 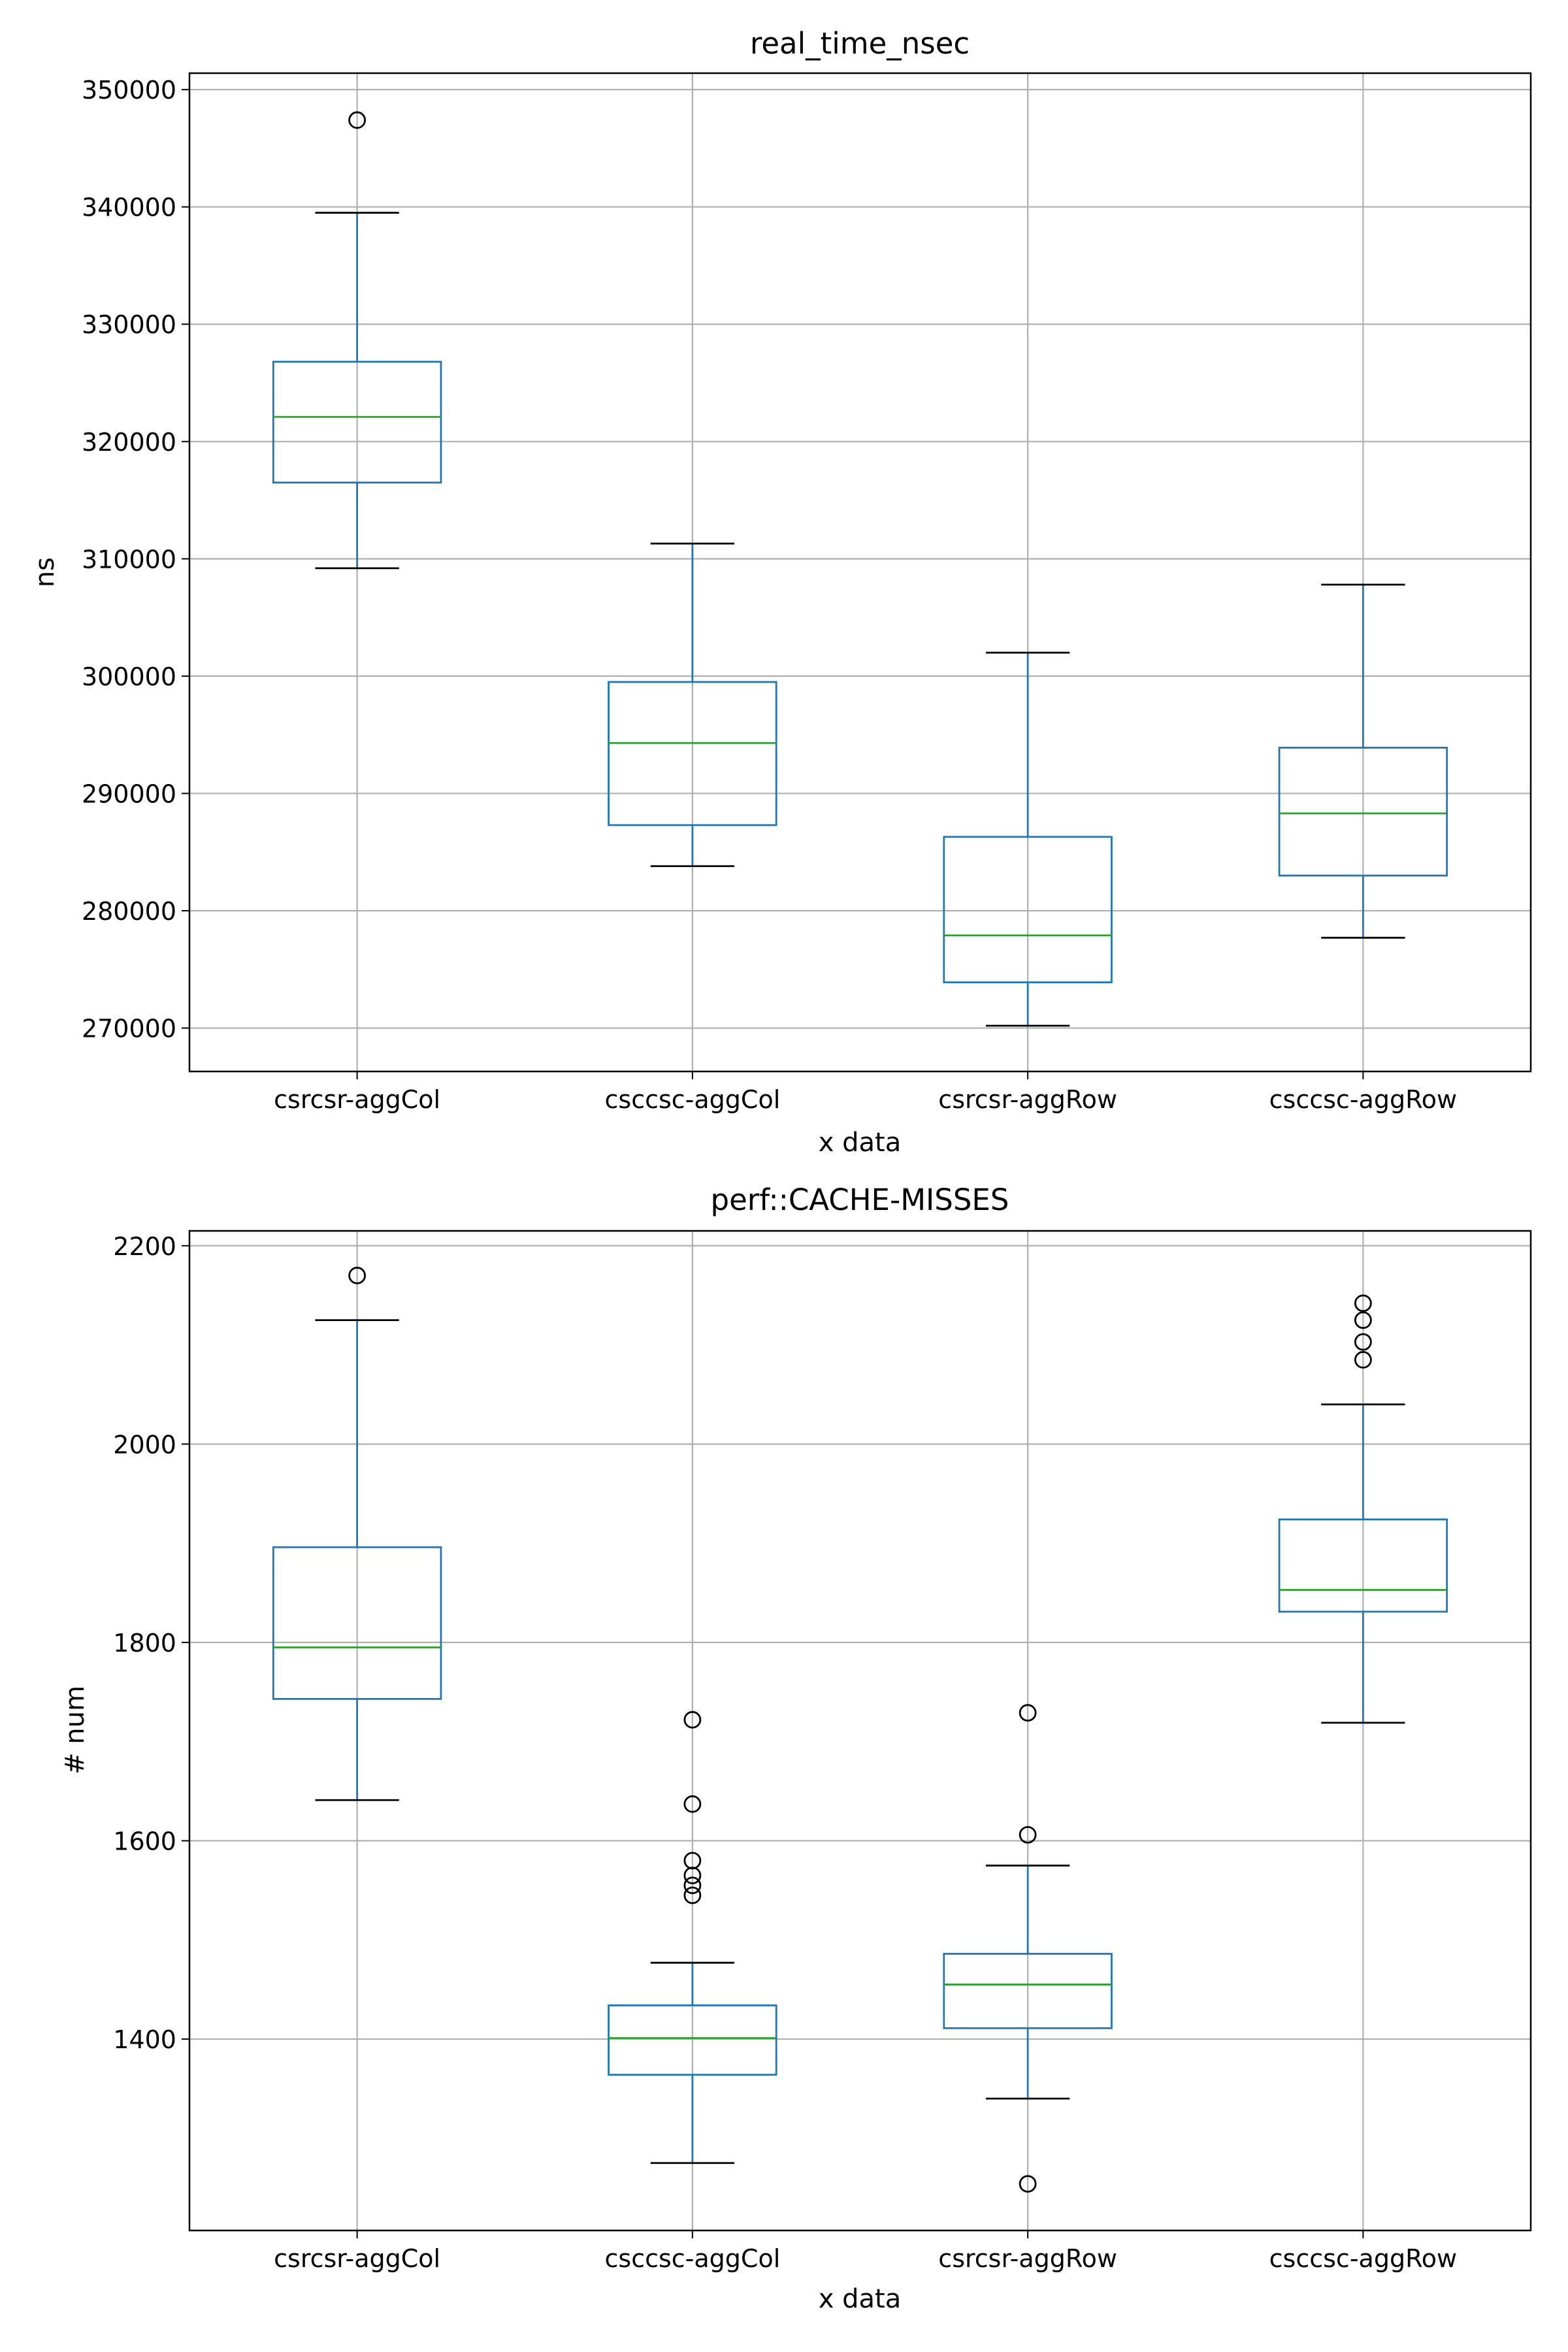 I want to click on y-tick-label: 1400, so click(x=144, y=2039).